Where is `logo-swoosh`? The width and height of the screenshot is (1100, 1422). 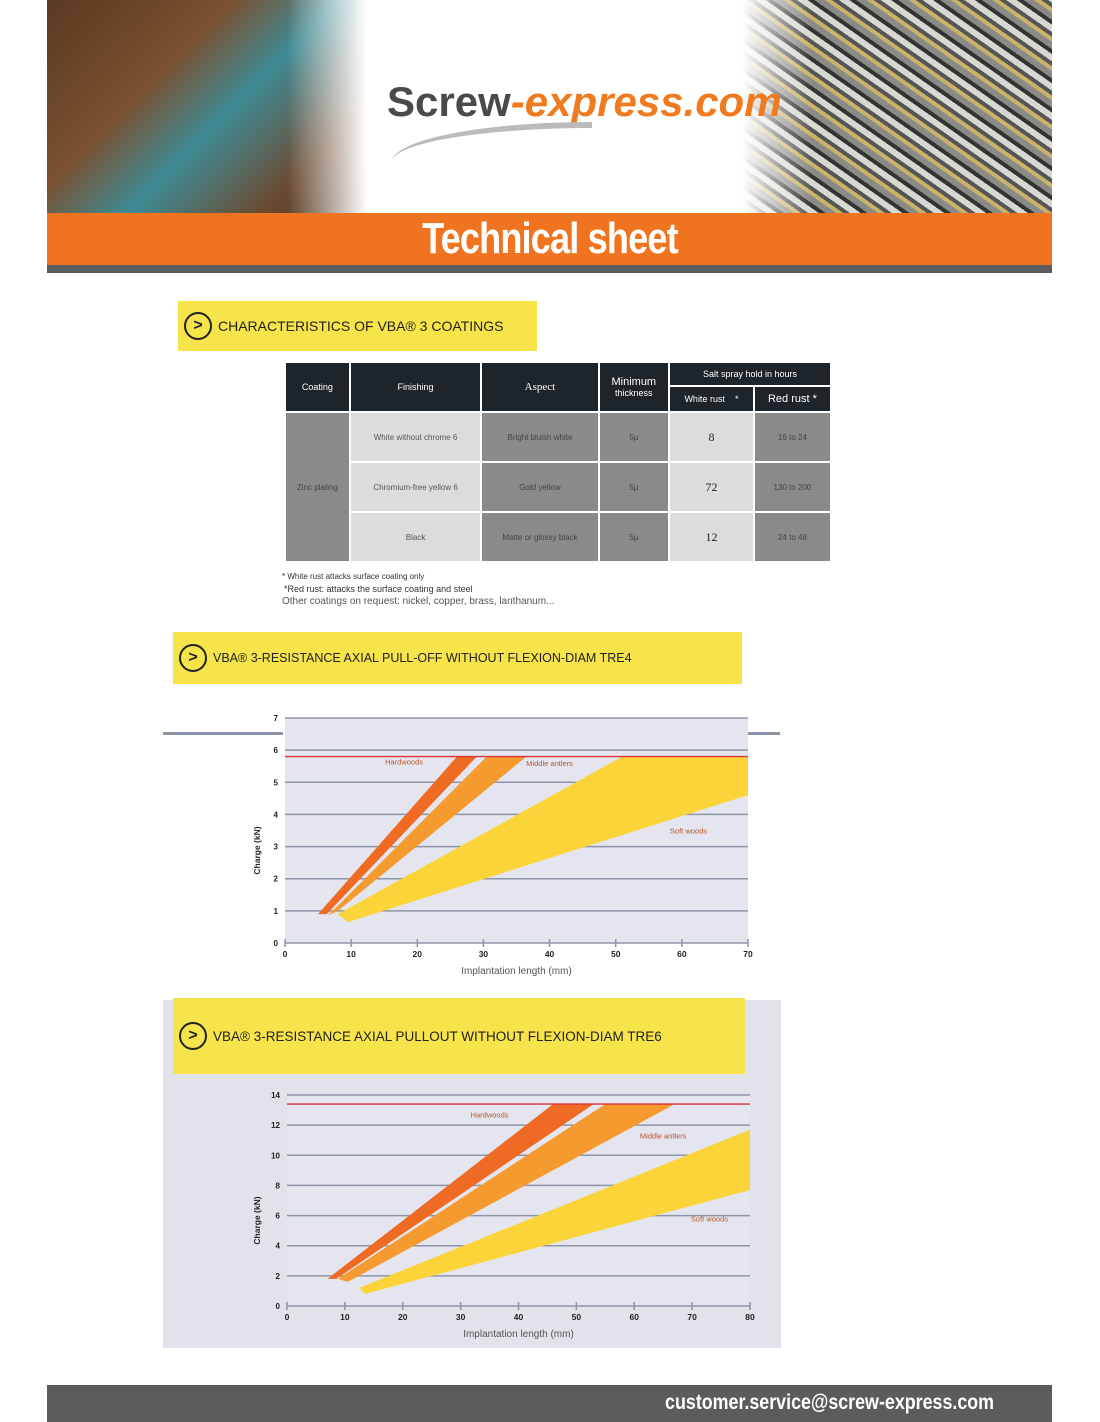 logo-swoosh is located at coordinates (492, 142).